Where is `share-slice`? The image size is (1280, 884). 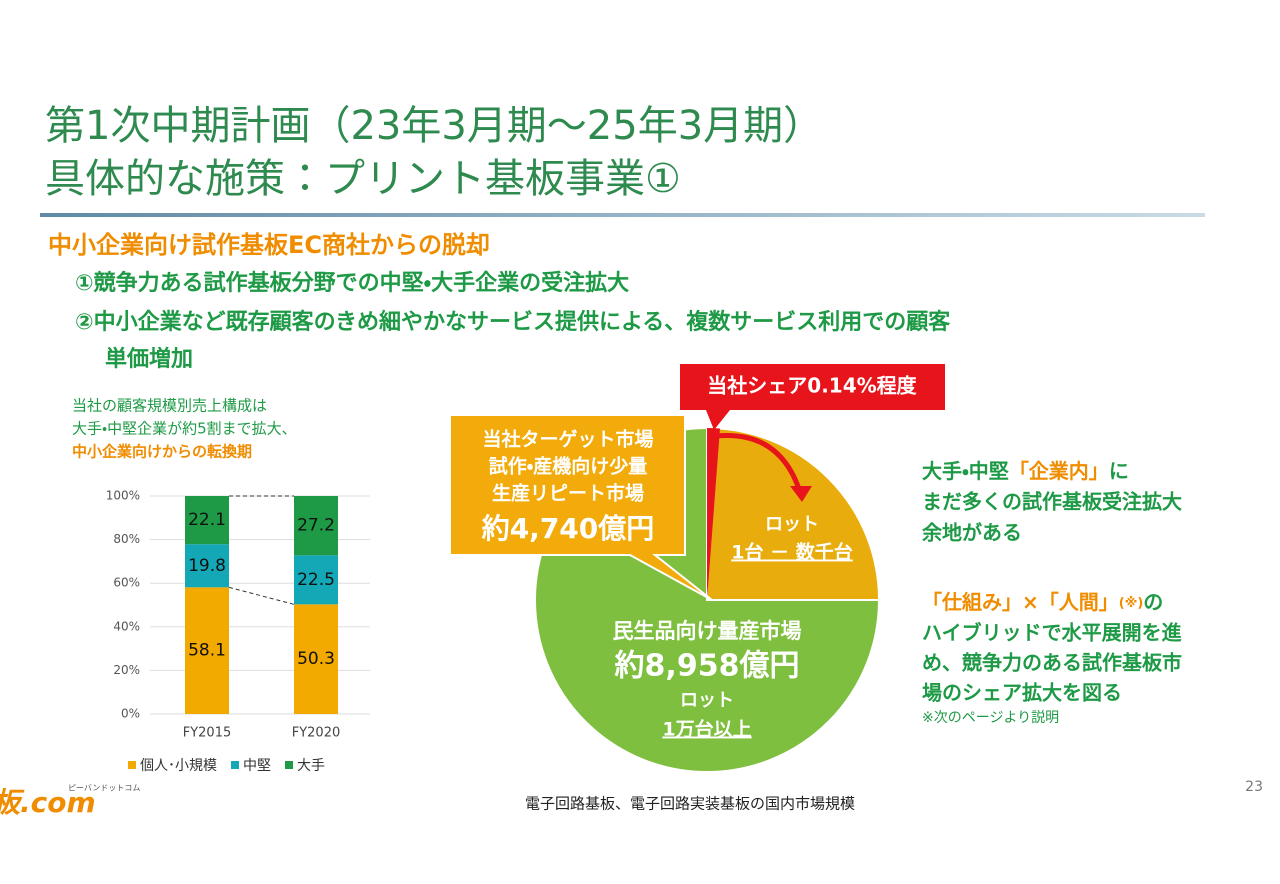 share-slice is located at coordinates (713, 514).